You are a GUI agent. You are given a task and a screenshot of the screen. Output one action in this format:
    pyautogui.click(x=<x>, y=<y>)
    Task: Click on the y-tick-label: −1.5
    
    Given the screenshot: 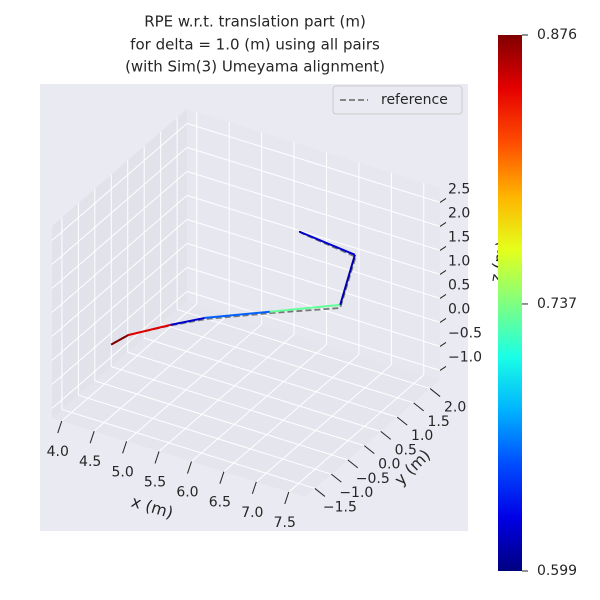 What is the action you would take?
    pyautogui.click(x=340, y=507)
    